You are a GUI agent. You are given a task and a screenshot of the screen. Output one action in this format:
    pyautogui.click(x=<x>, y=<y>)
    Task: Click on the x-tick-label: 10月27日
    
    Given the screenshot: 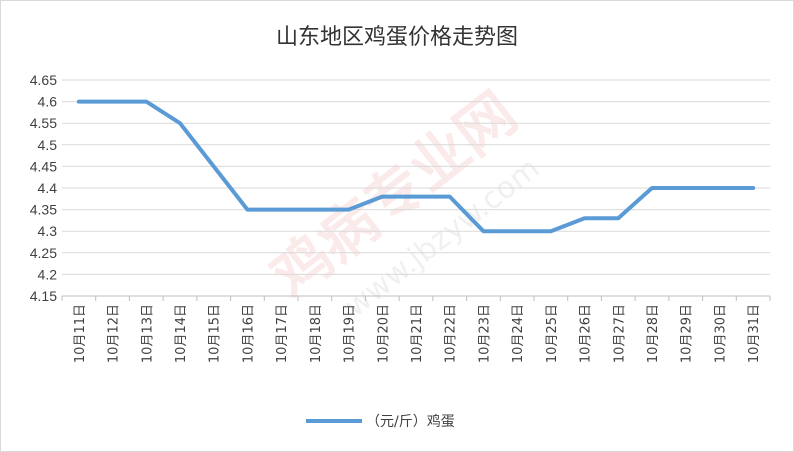 What is the action you would take?
    pyautogui.click(x=619, y=333)
    